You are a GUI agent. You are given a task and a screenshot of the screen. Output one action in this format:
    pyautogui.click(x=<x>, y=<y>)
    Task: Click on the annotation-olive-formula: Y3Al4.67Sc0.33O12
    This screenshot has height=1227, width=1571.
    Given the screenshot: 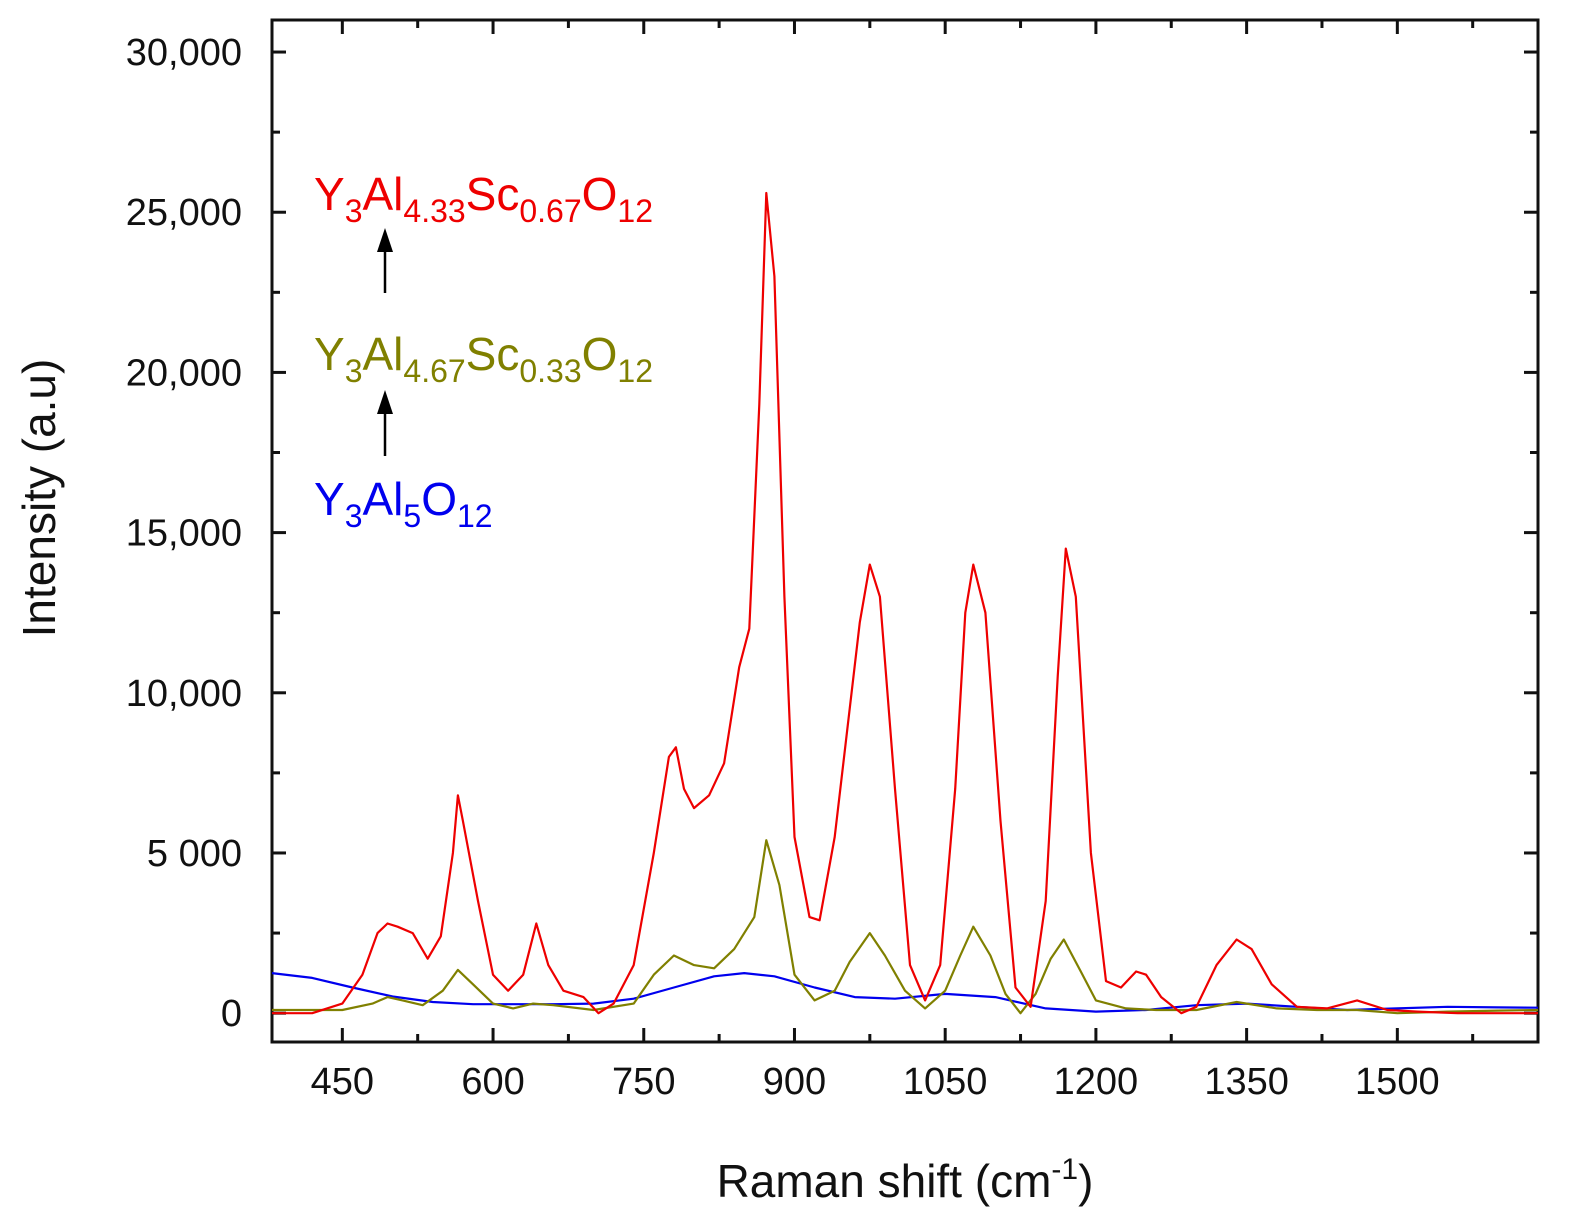 What is the action you would take?
    pyautogui.click(x=483, y=358)
    